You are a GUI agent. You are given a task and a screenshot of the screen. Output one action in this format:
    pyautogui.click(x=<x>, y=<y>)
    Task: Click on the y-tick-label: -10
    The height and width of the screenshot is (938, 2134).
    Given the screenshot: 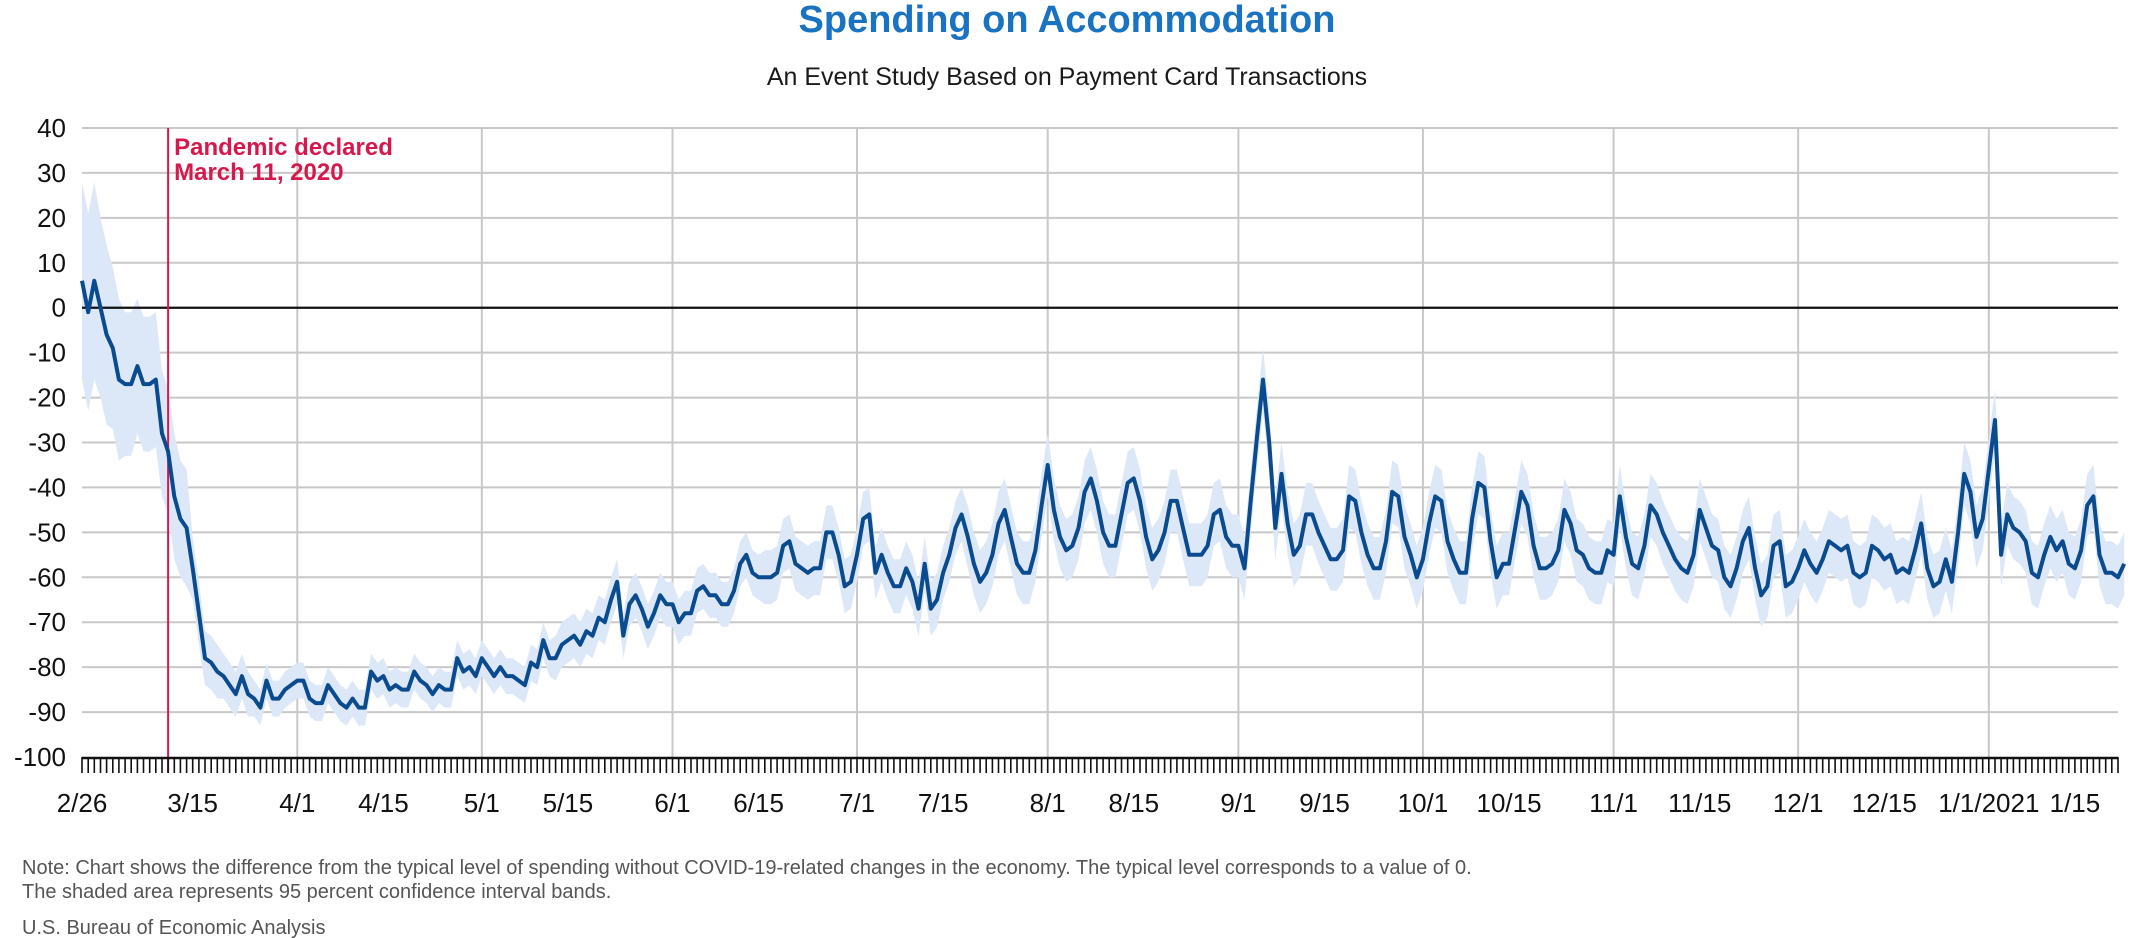 What is the action you would take?
    pyautogui.click(x=47, y=353)
    